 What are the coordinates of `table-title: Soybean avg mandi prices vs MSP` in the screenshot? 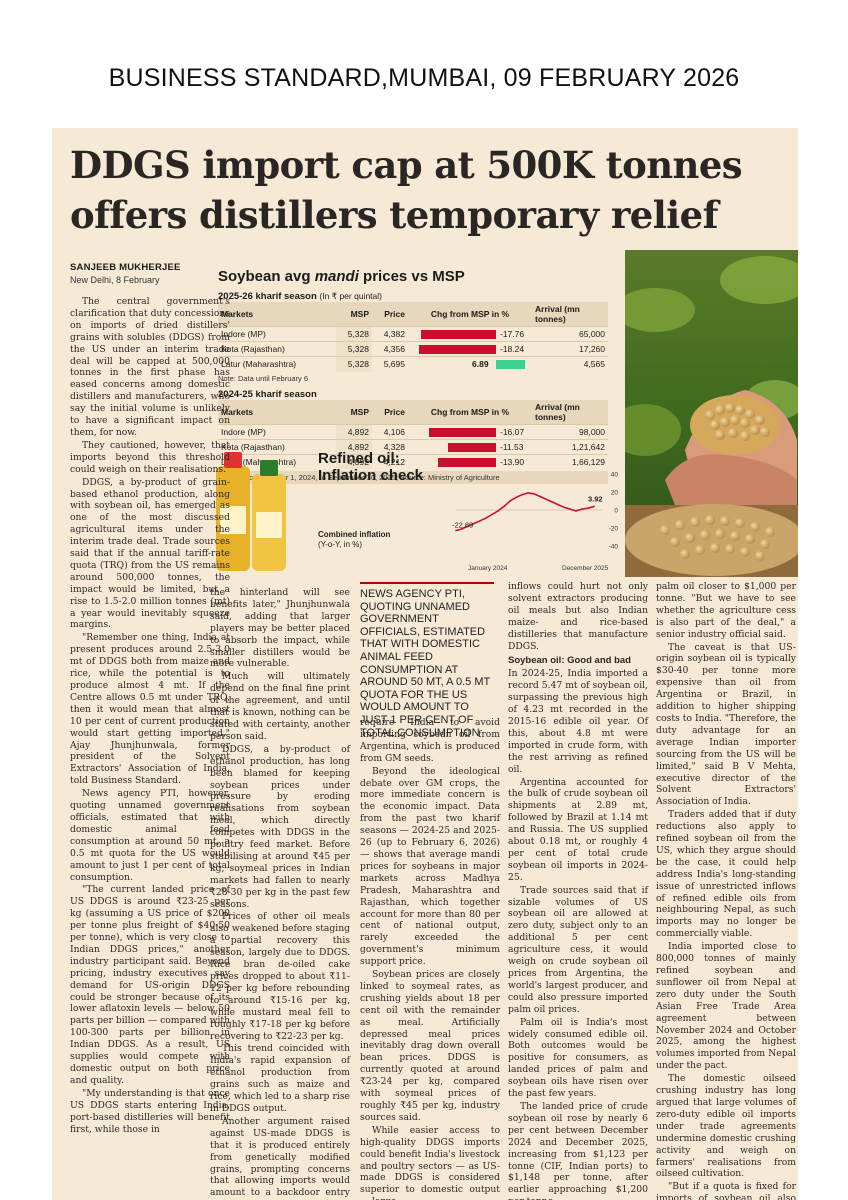 It's located at (341, 276).